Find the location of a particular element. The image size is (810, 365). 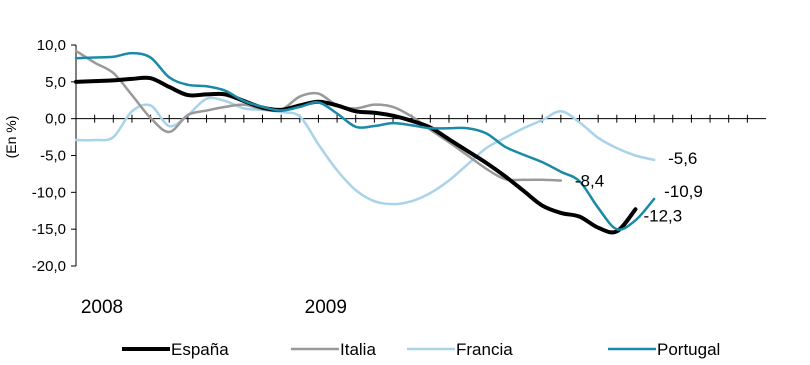

y-tick-label: -10,0 is located at coordinates (49, 192).